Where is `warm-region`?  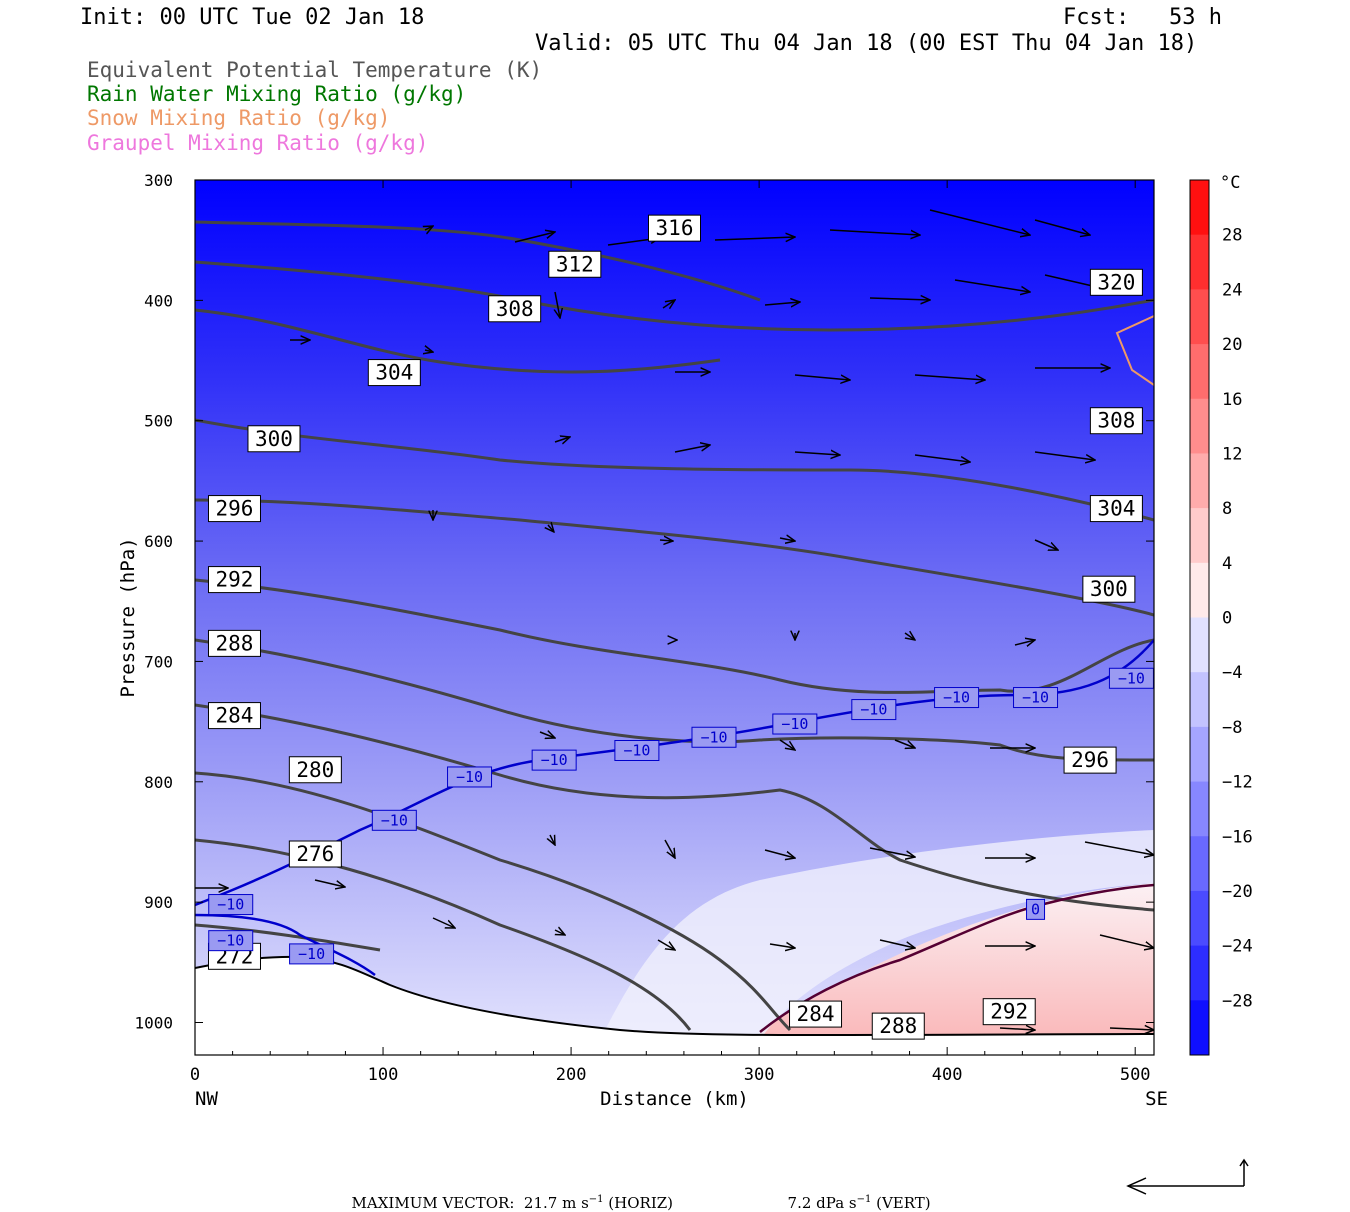 warm-region is located at coordinates (957, 961).